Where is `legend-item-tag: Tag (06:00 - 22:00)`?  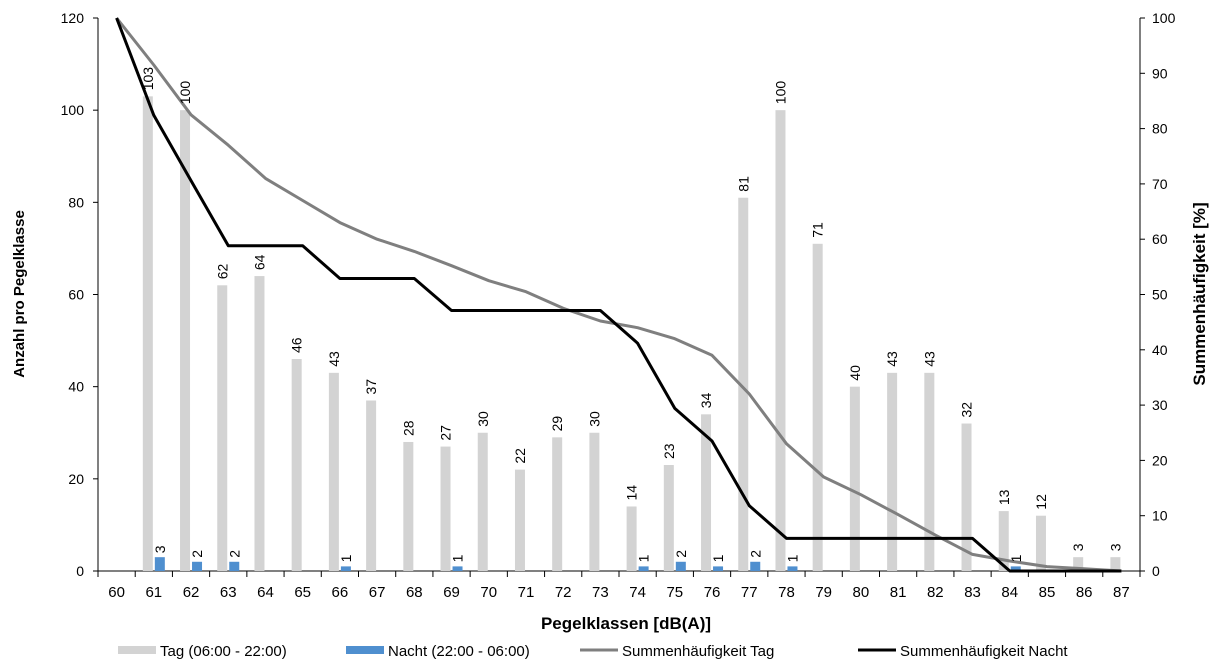 legend-item-tag: Tag (06:00 - 22:00) is located at coordinates (202, 651).